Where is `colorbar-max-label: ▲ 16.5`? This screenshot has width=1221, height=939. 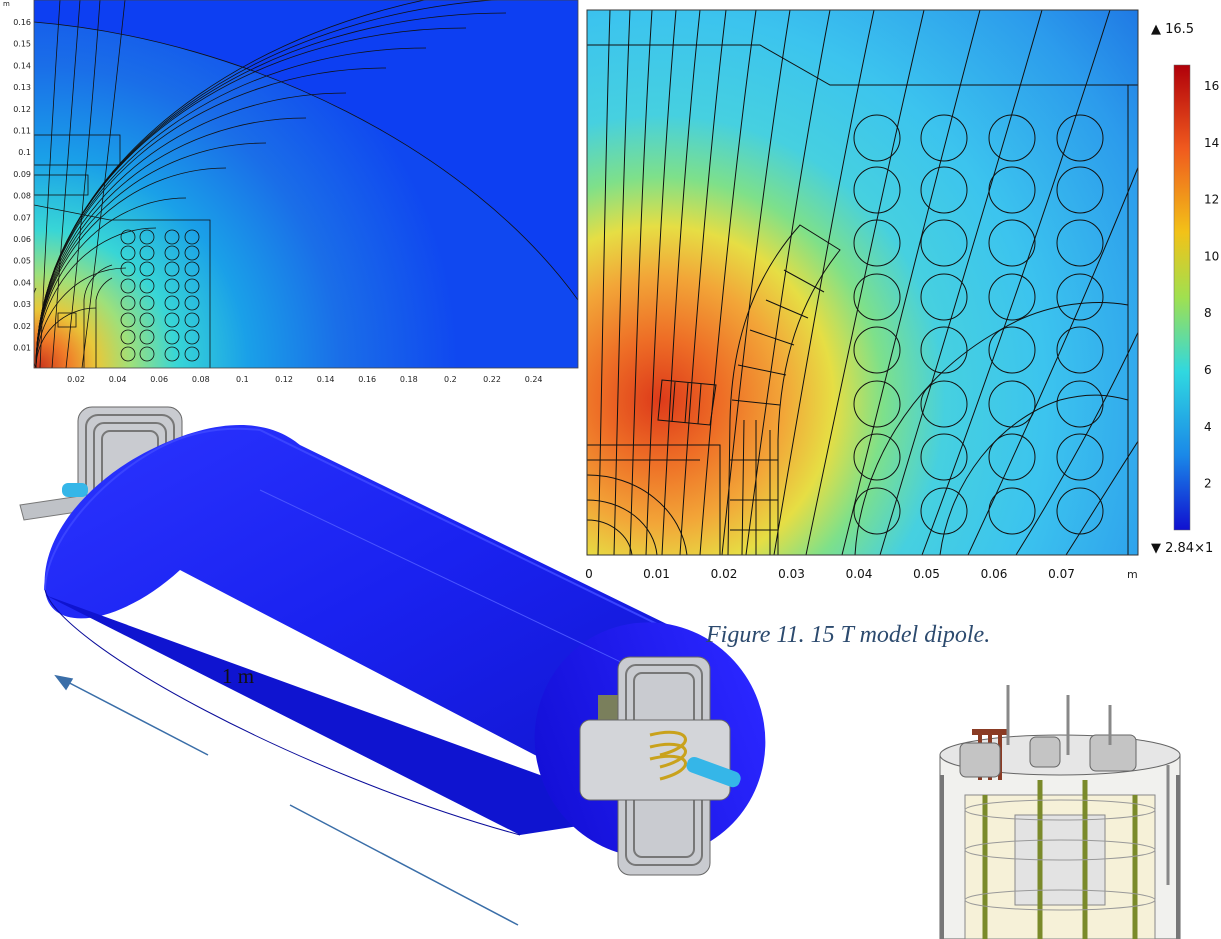 colorbar-max-label: ▲ 16.5 is located at coordinates (1173, 29).